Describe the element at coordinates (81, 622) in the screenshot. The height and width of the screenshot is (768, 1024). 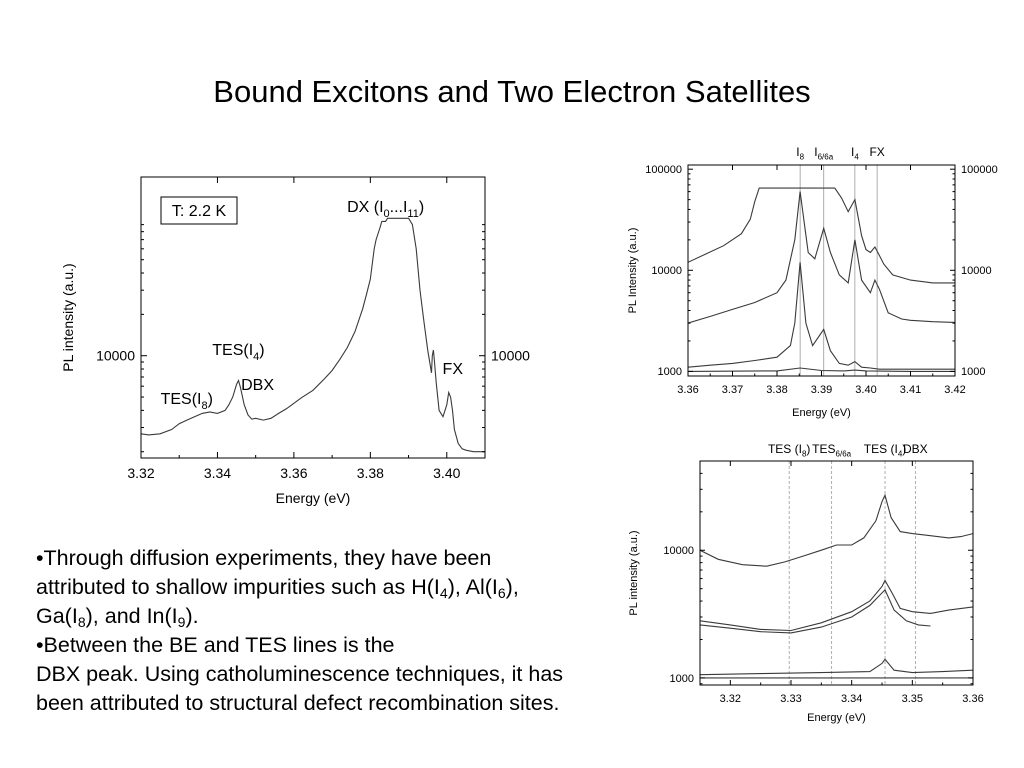
I see `subscript: 8` at that location.